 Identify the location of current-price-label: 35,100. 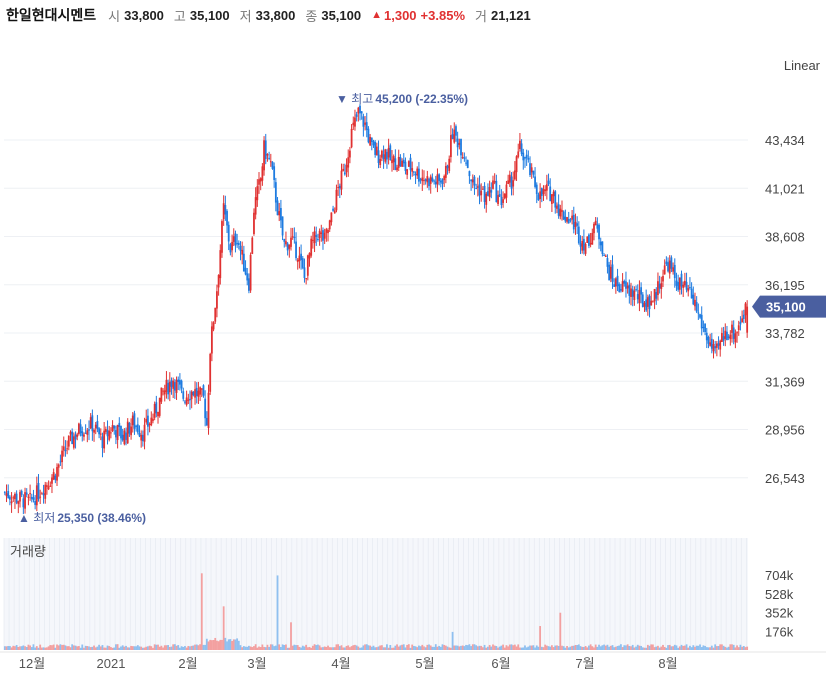
(786, 307).